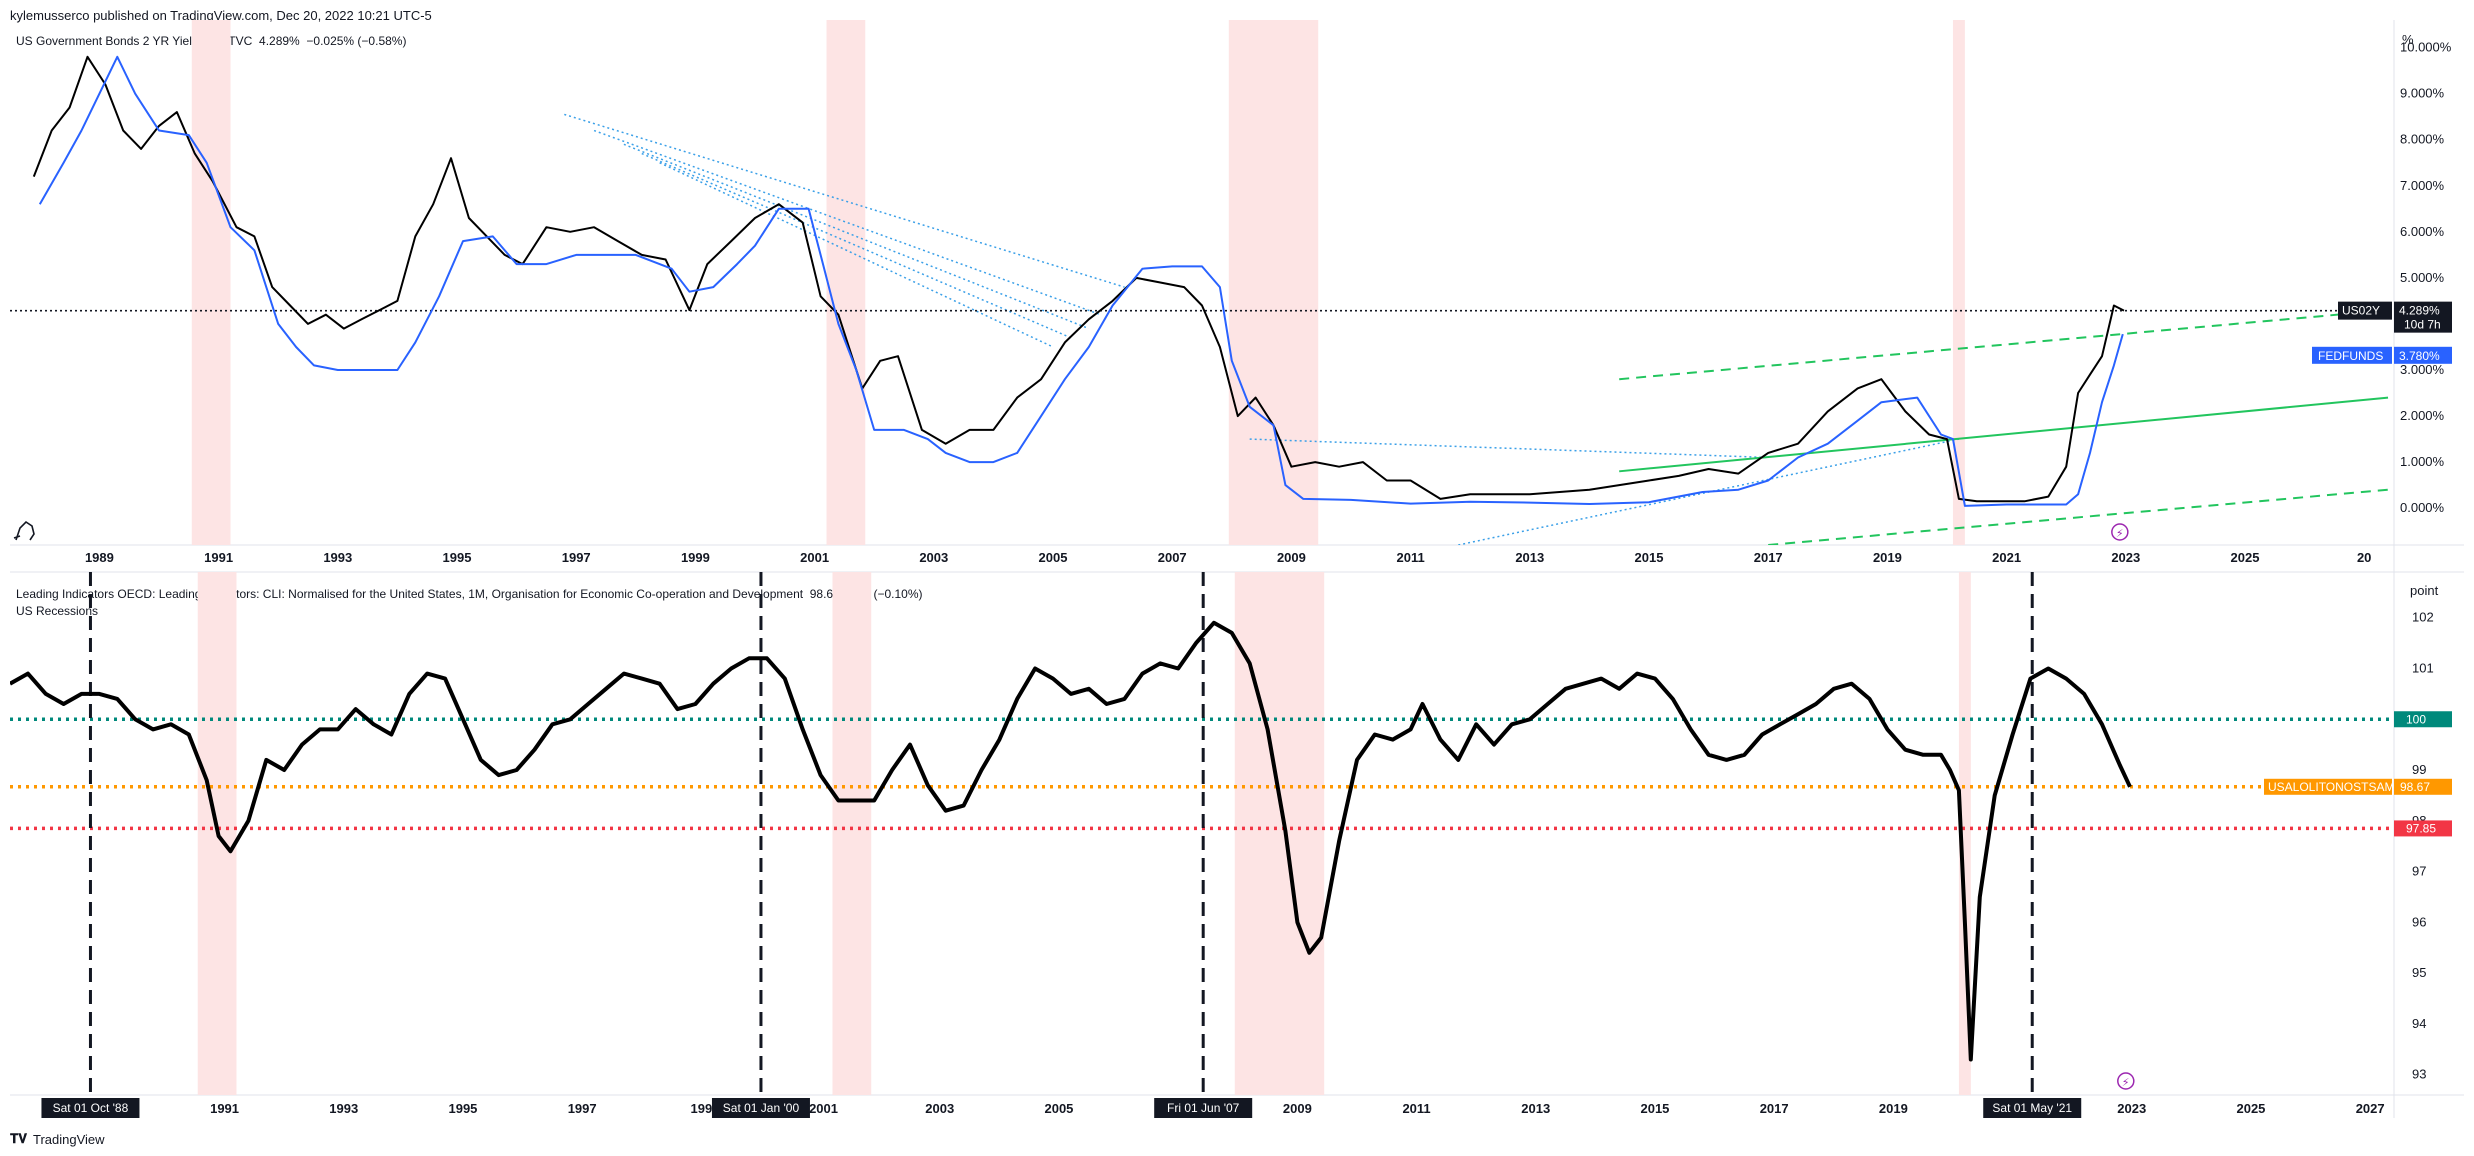 The image size is (2474, 1156). Describe the element at coordinates (1893, 1108) in the screenshot. I see `x-tick-label: 2019` at that location.